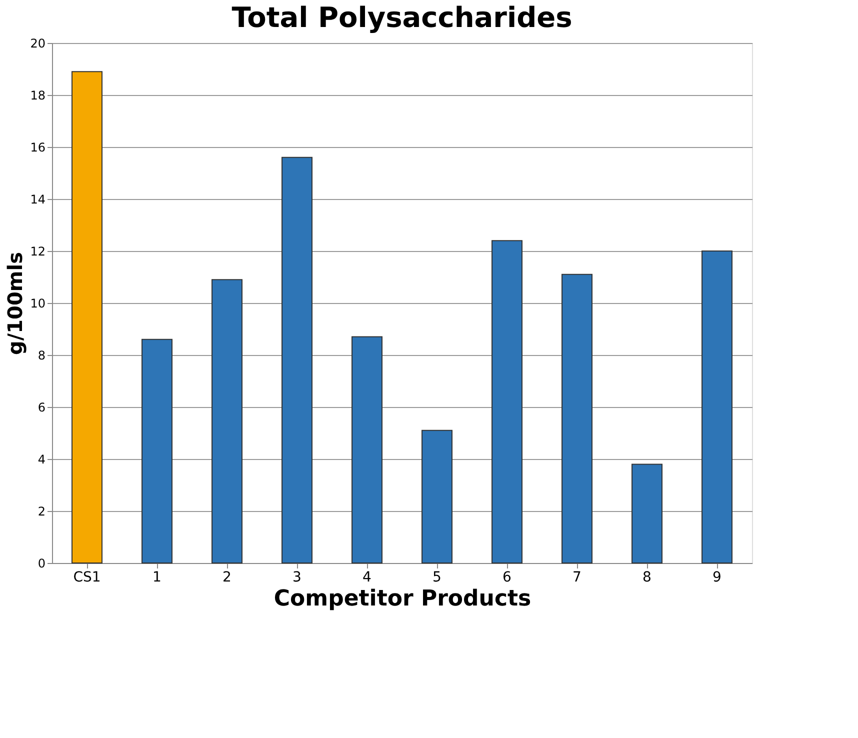 The width and height of the screenshot is (858, 738). Describe the element at coordinates (42, 355) in the screenshot. I see `y-tick-label: 8` at that location.